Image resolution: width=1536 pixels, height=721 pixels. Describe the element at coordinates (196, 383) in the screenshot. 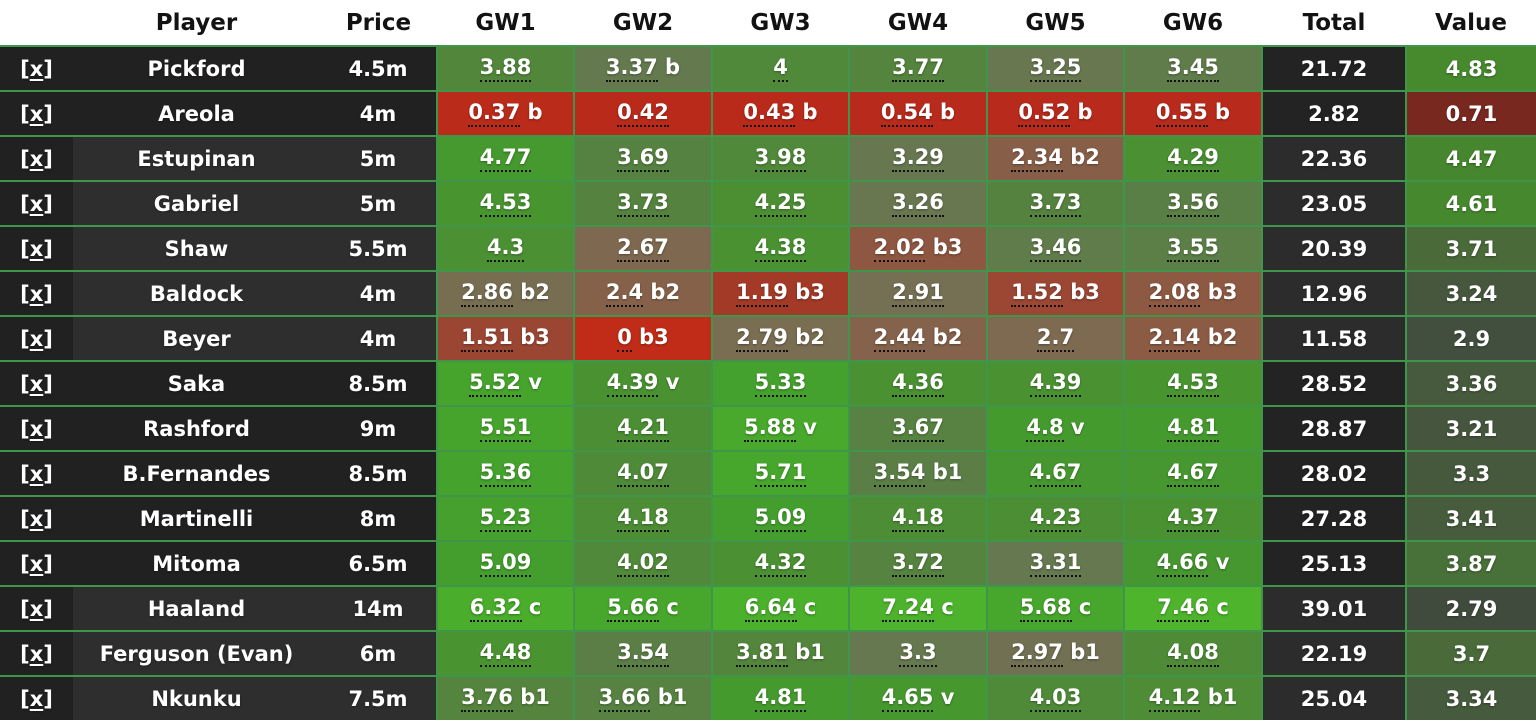

I see `player-name: Saka` at that location.